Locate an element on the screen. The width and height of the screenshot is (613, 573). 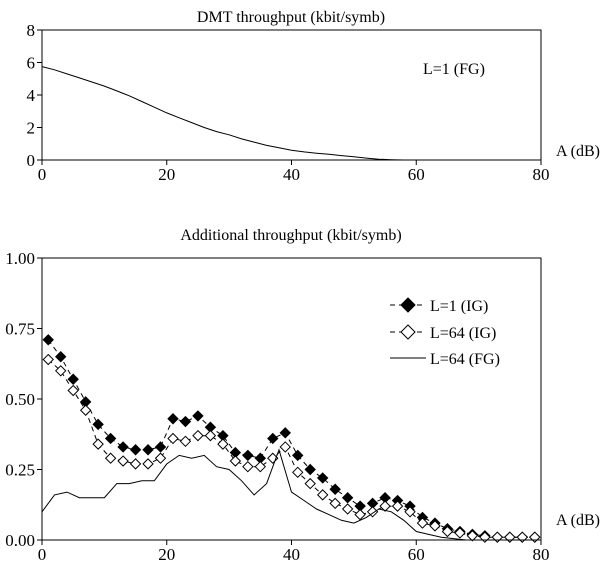
top-x-tick-label: 0 is located at coordinates (42, 174).